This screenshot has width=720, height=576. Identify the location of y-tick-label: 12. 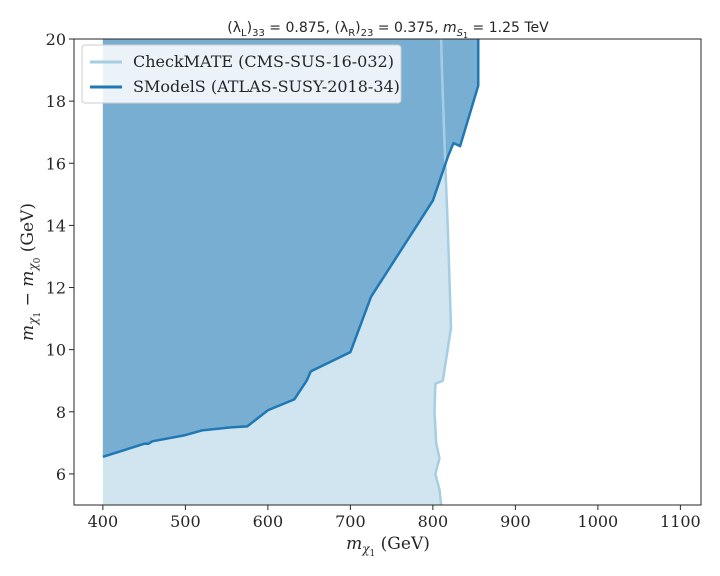
(56, 288).